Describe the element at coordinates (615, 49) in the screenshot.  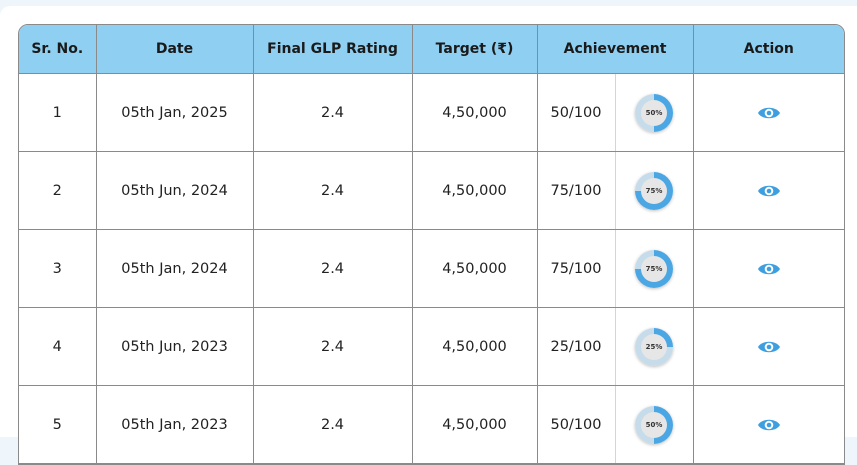
I see `header-achievement: Achievement` at that location.